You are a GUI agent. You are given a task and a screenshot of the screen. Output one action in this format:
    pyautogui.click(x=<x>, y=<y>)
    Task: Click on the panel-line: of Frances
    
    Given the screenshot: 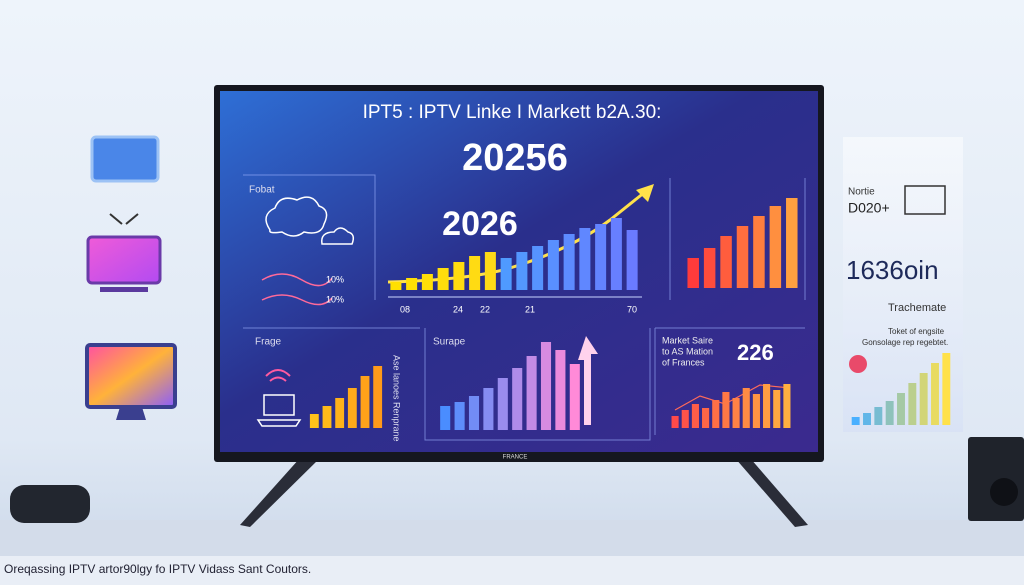 What is the action you would take?
    pyautogui.click(x=683, y=362)
    